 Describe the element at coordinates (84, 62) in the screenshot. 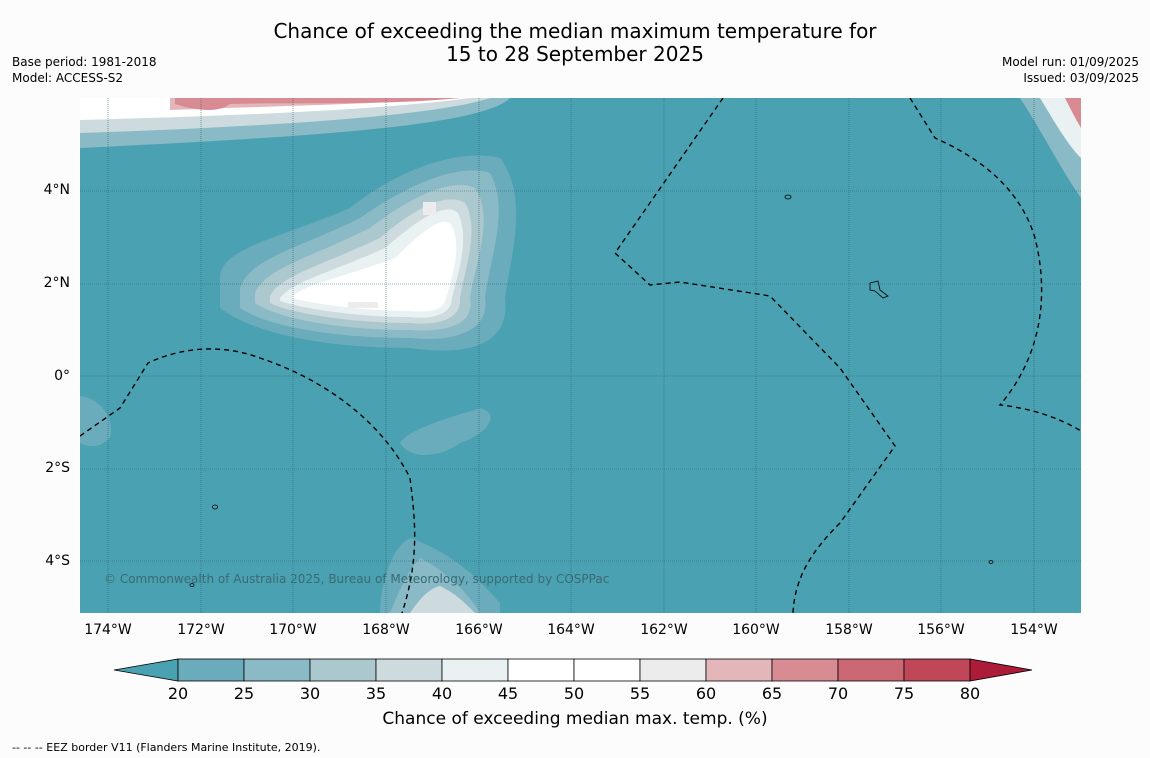

I see `base-period: Base period: 1981-2018` at that location.